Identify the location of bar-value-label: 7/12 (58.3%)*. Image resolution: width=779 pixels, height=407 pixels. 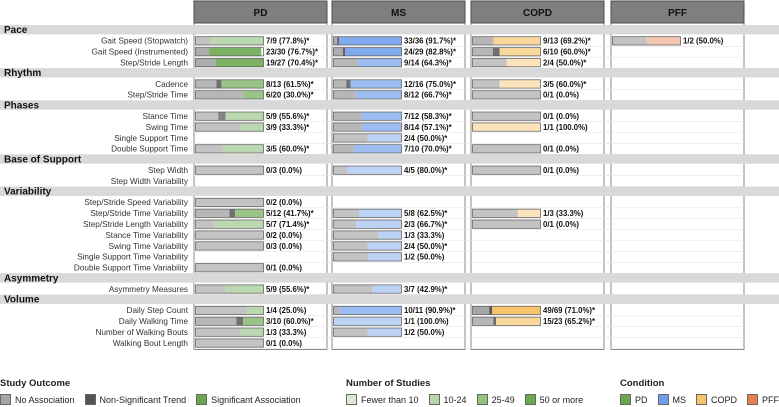
(428, 116).